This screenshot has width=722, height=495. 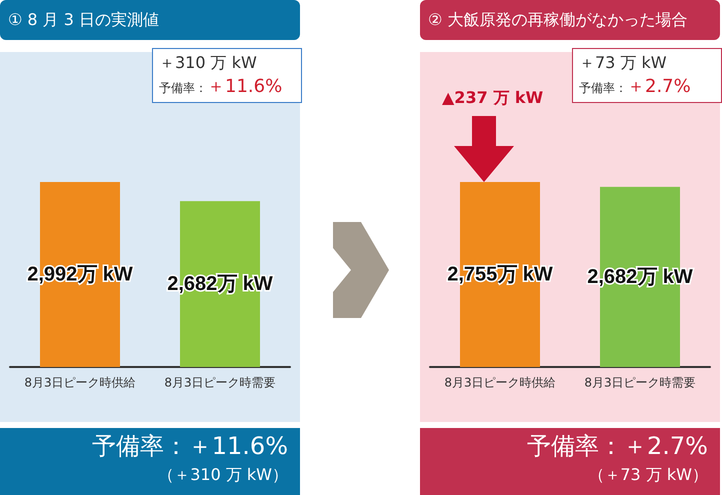 I want to click on text: ▲237 万 kW, so click(x=493, y=98).